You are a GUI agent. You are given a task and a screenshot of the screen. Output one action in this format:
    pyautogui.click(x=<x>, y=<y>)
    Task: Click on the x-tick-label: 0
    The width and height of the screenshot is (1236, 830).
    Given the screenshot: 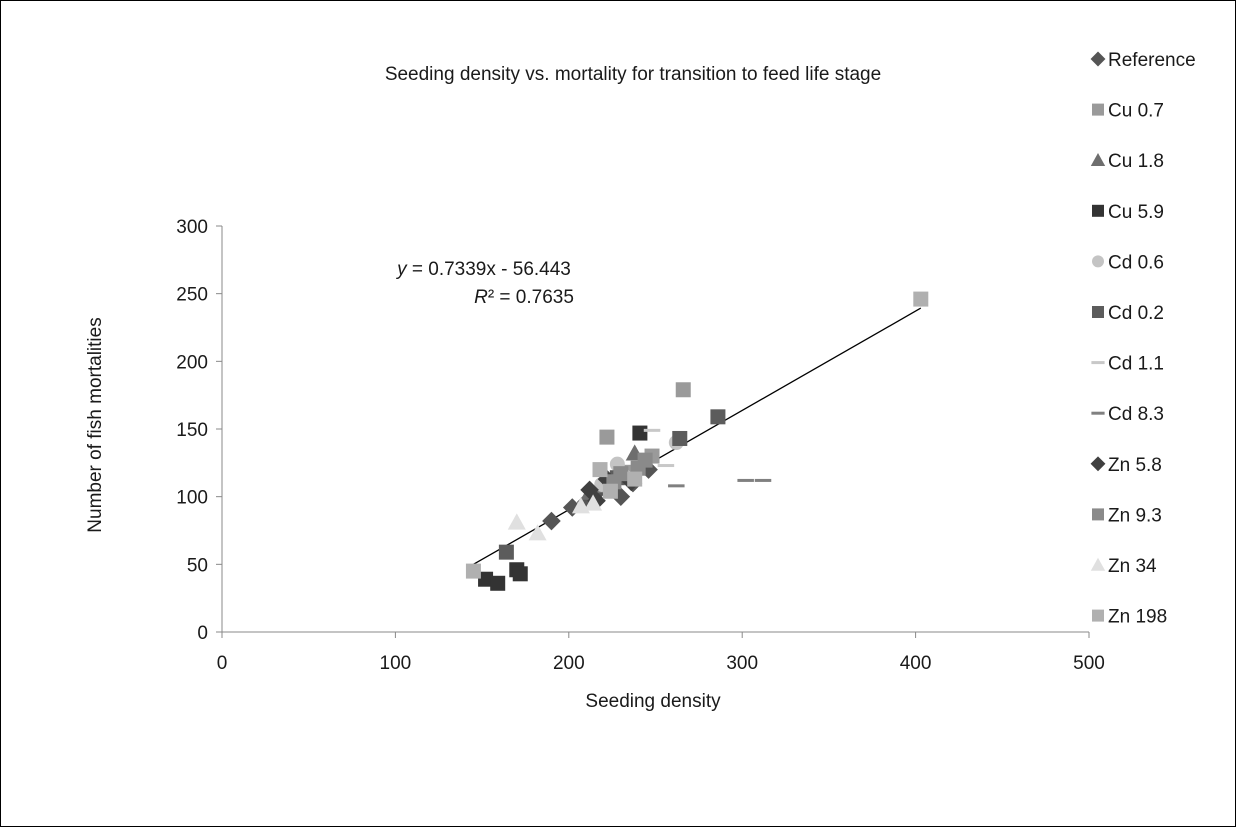 What is the action you would take?
    pyautogui.click(x=222, y=663)
    